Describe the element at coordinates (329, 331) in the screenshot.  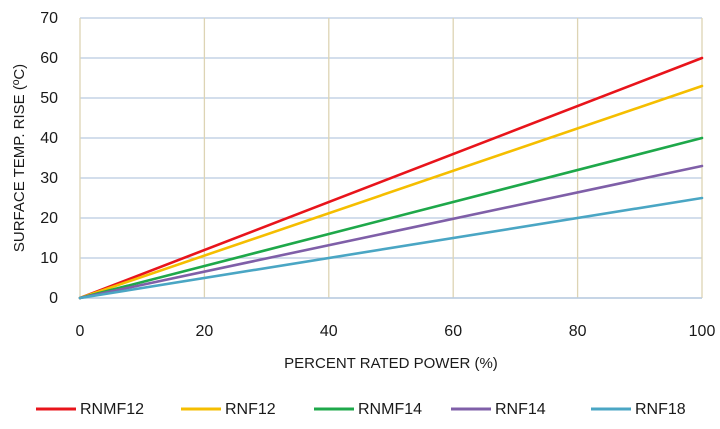
I see `x-tick-label: 40` at that location.